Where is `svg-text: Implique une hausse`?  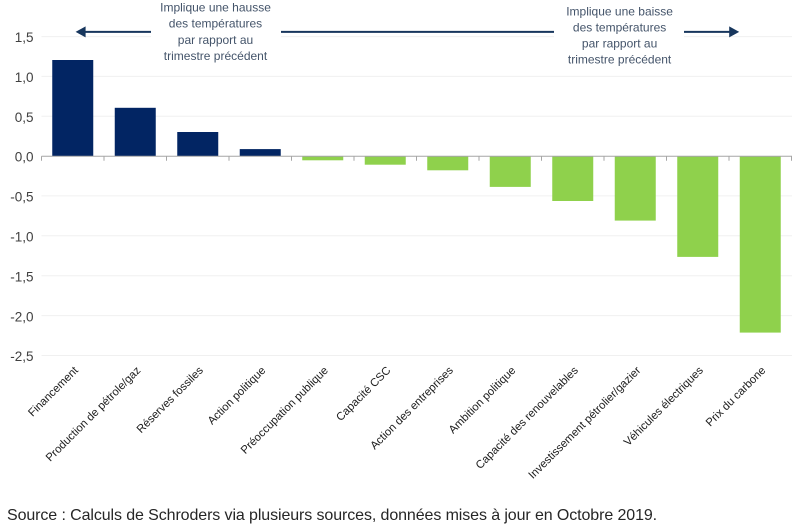 svg-text: Implique une hausse is located at coordinates (215, 8).